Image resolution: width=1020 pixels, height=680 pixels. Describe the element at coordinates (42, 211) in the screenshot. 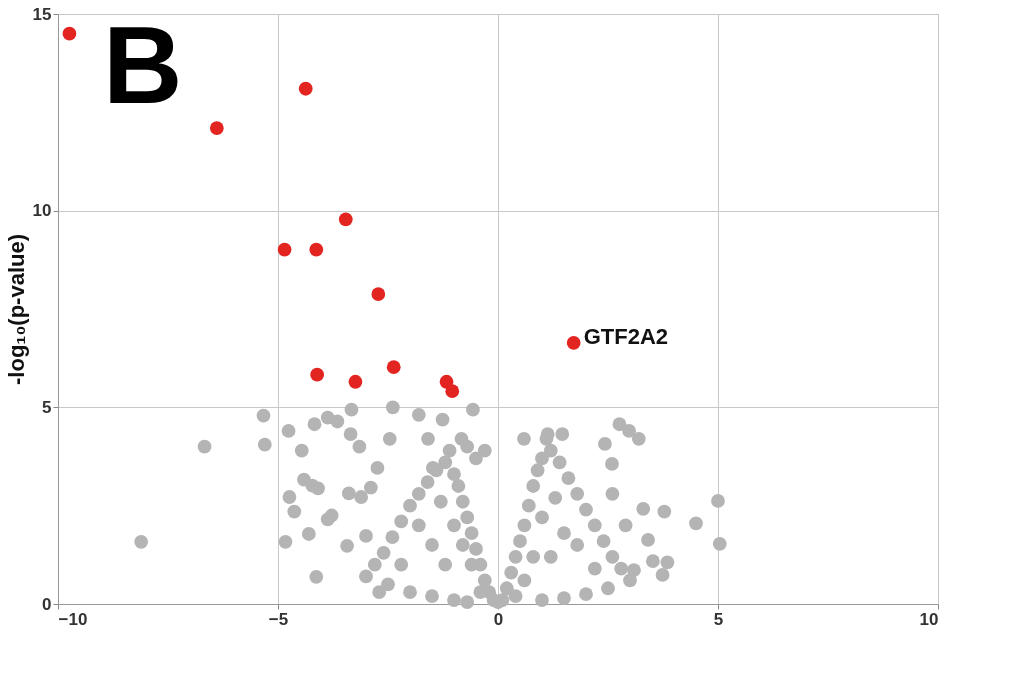

I see `y-tick-label: 10` at that location.